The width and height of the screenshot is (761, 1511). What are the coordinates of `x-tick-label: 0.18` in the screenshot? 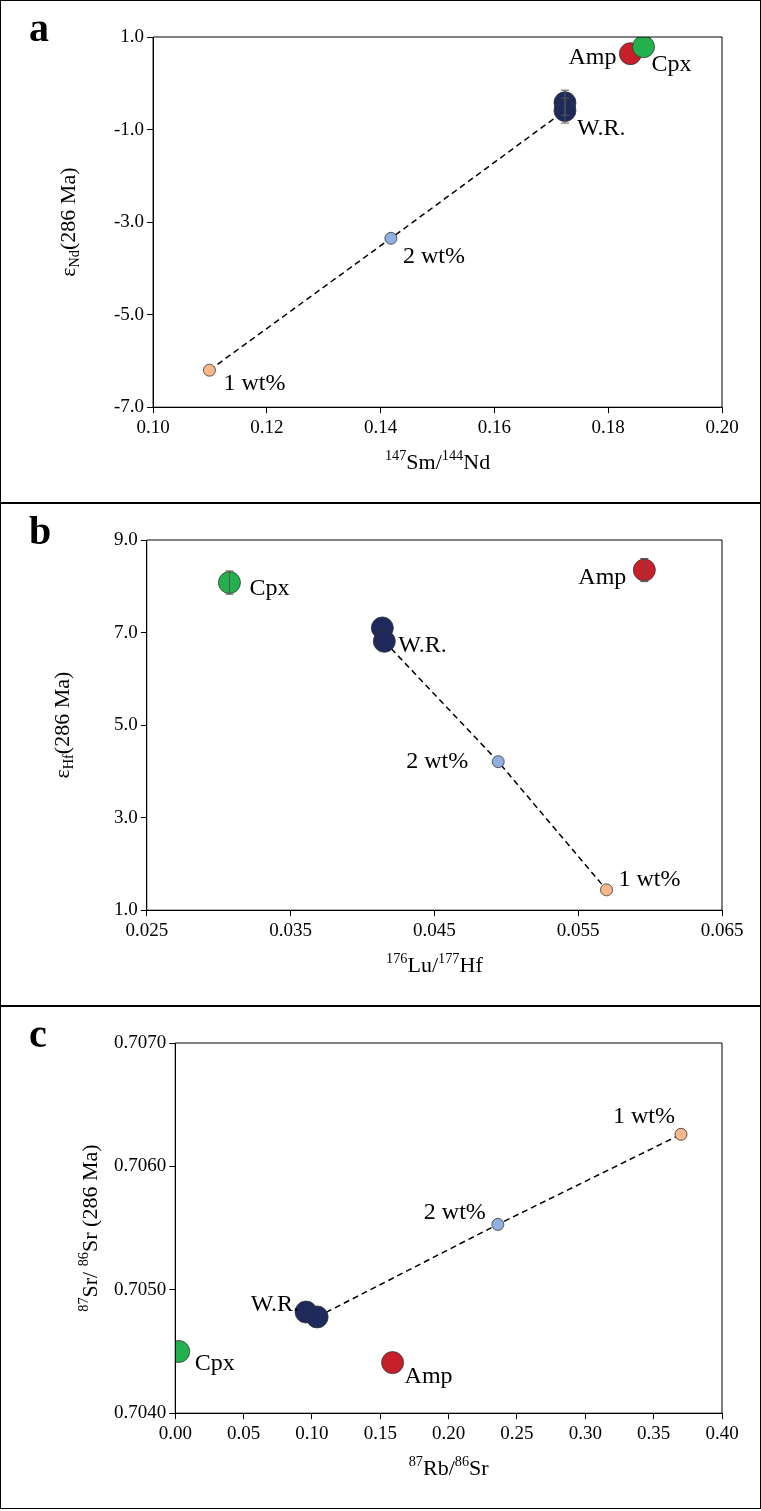 It's located at (608, 426).